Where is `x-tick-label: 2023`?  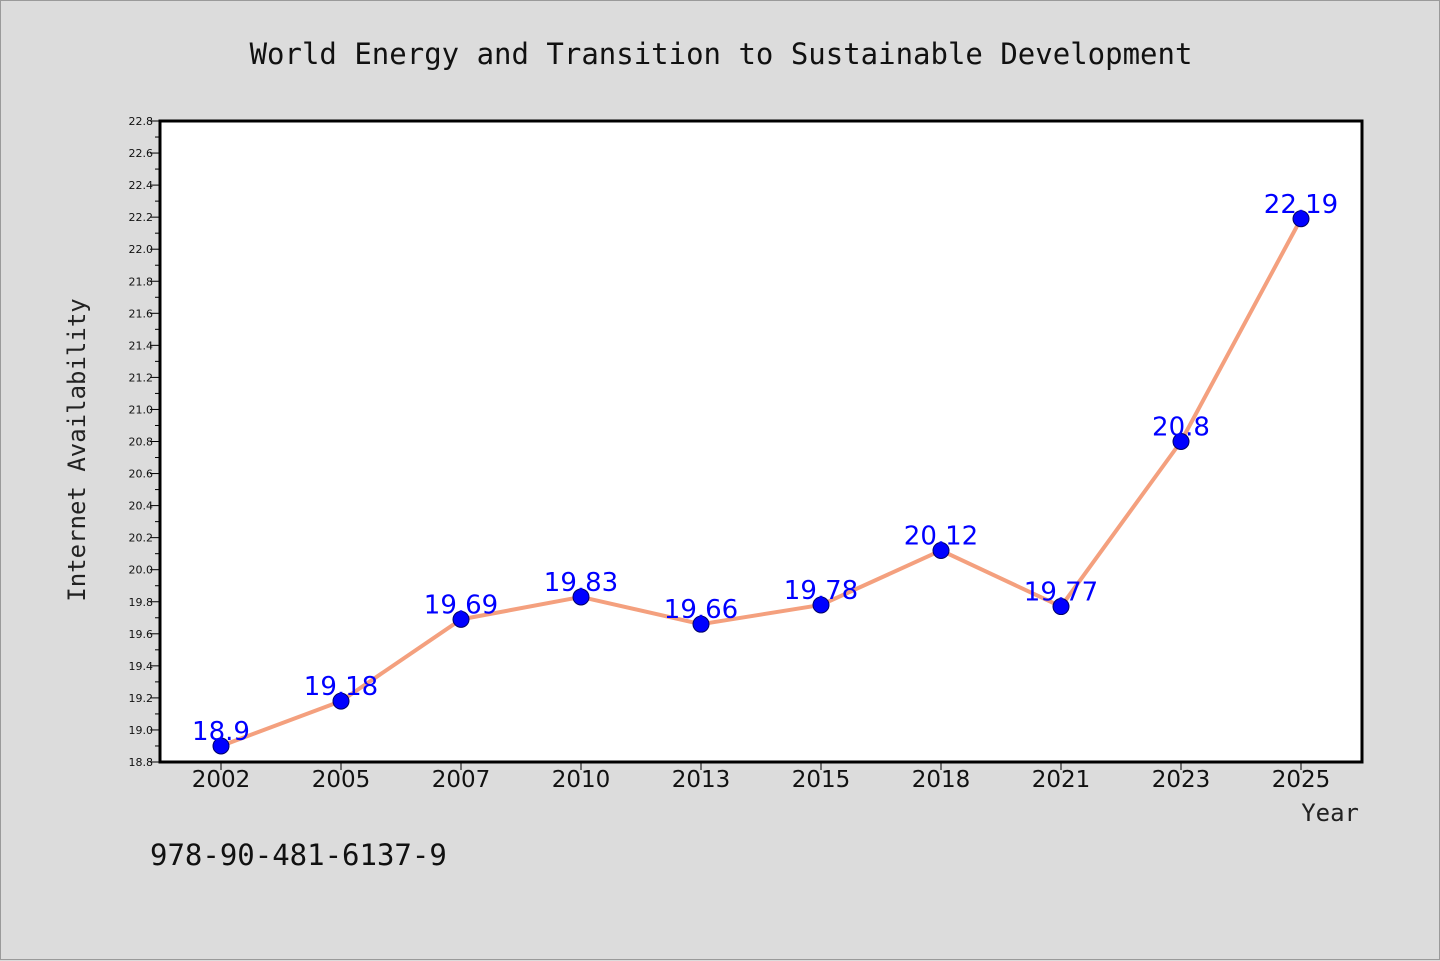
x-tick-label: 2023 is located at coordinates (1181, 780).